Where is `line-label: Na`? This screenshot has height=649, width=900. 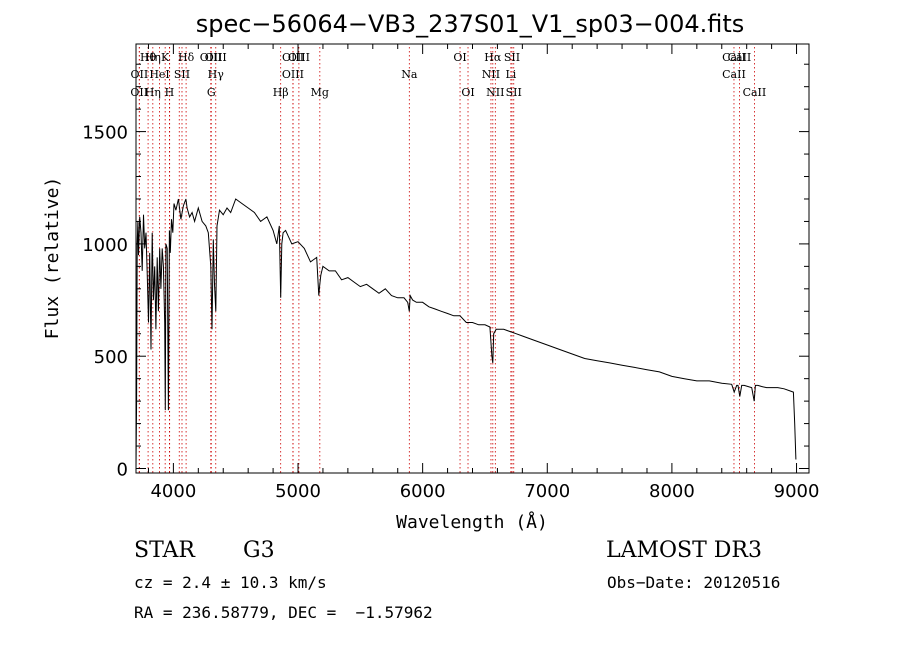
line-label: Na is located at coordinates (409, 74).